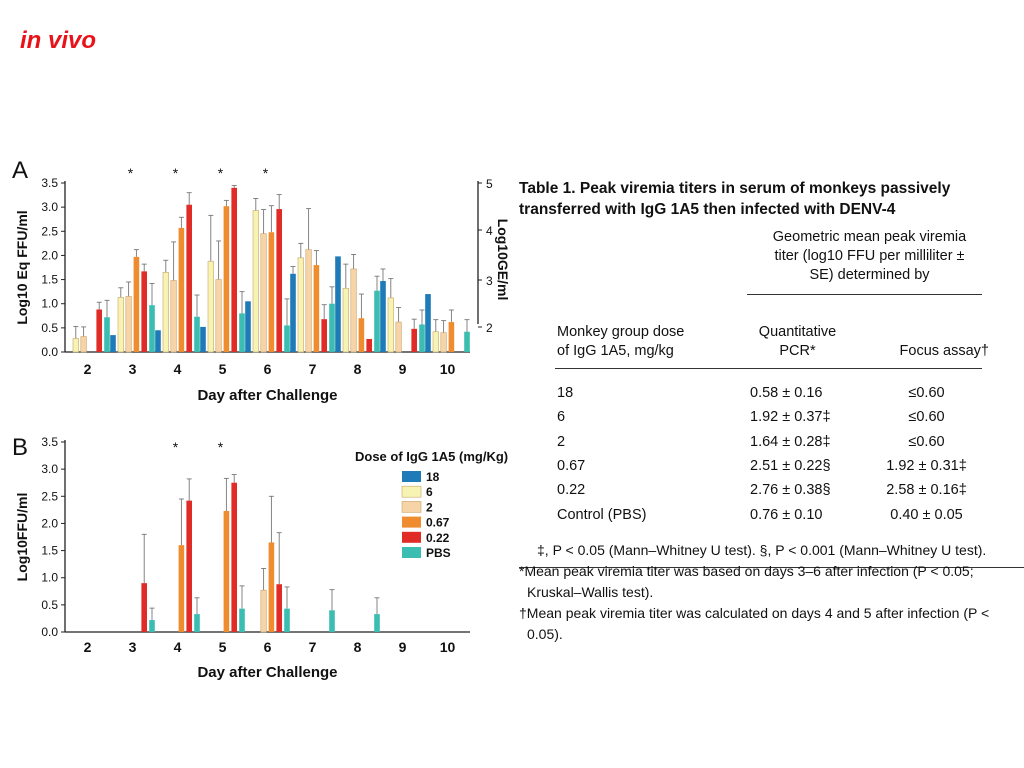  I want to click on panel-letter: B, so click(20, 447).